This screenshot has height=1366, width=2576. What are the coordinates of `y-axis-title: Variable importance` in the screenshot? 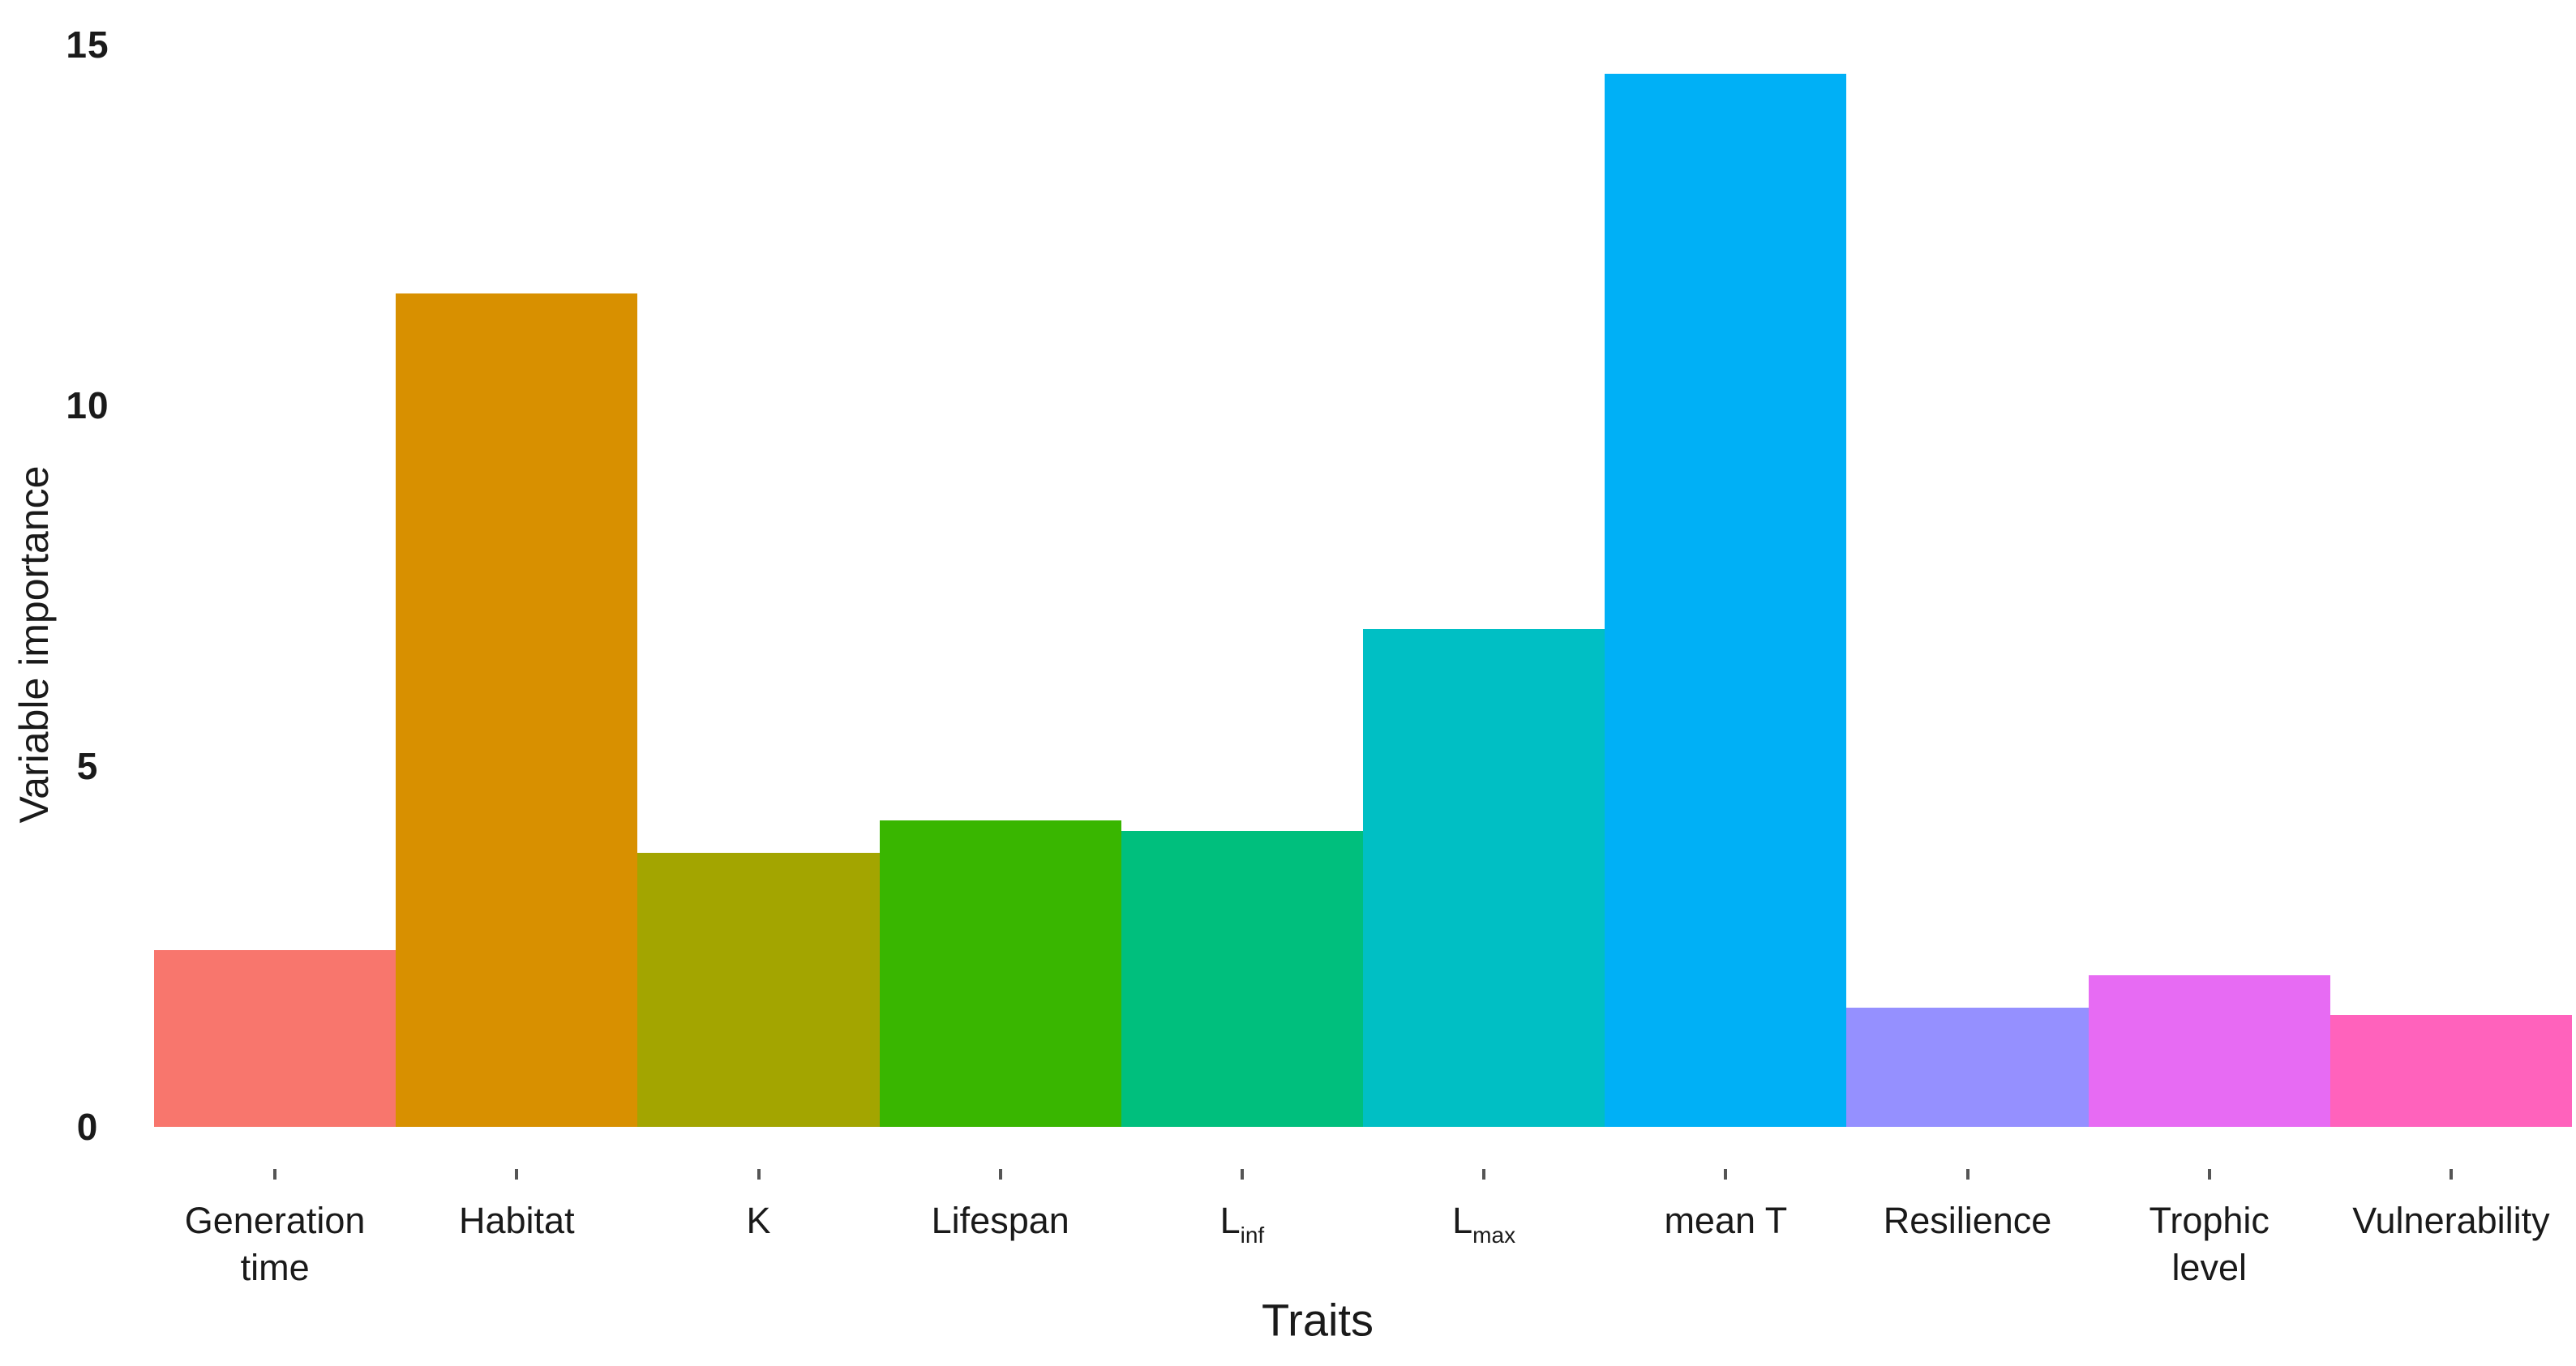 It's located at (34, 645).